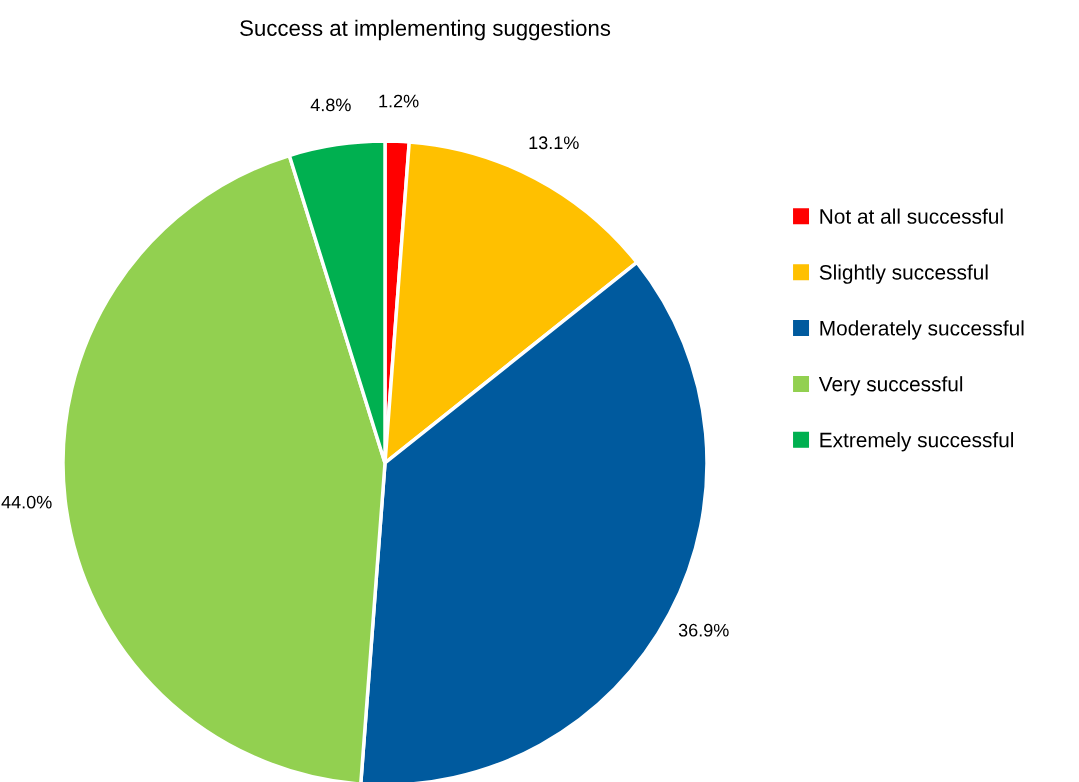 The width and height of the screenshot is (1079, 782). I want to click on data-label: 4.8%, so click(330, 105).